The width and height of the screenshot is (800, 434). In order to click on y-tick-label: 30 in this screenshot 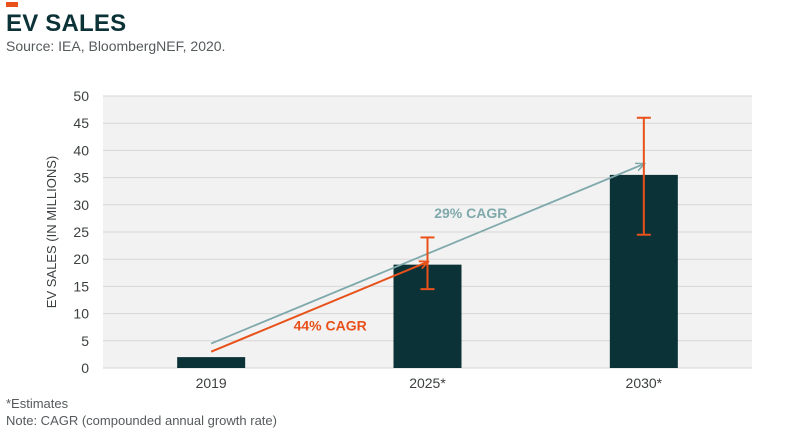, I will do `click(81, 205)`.